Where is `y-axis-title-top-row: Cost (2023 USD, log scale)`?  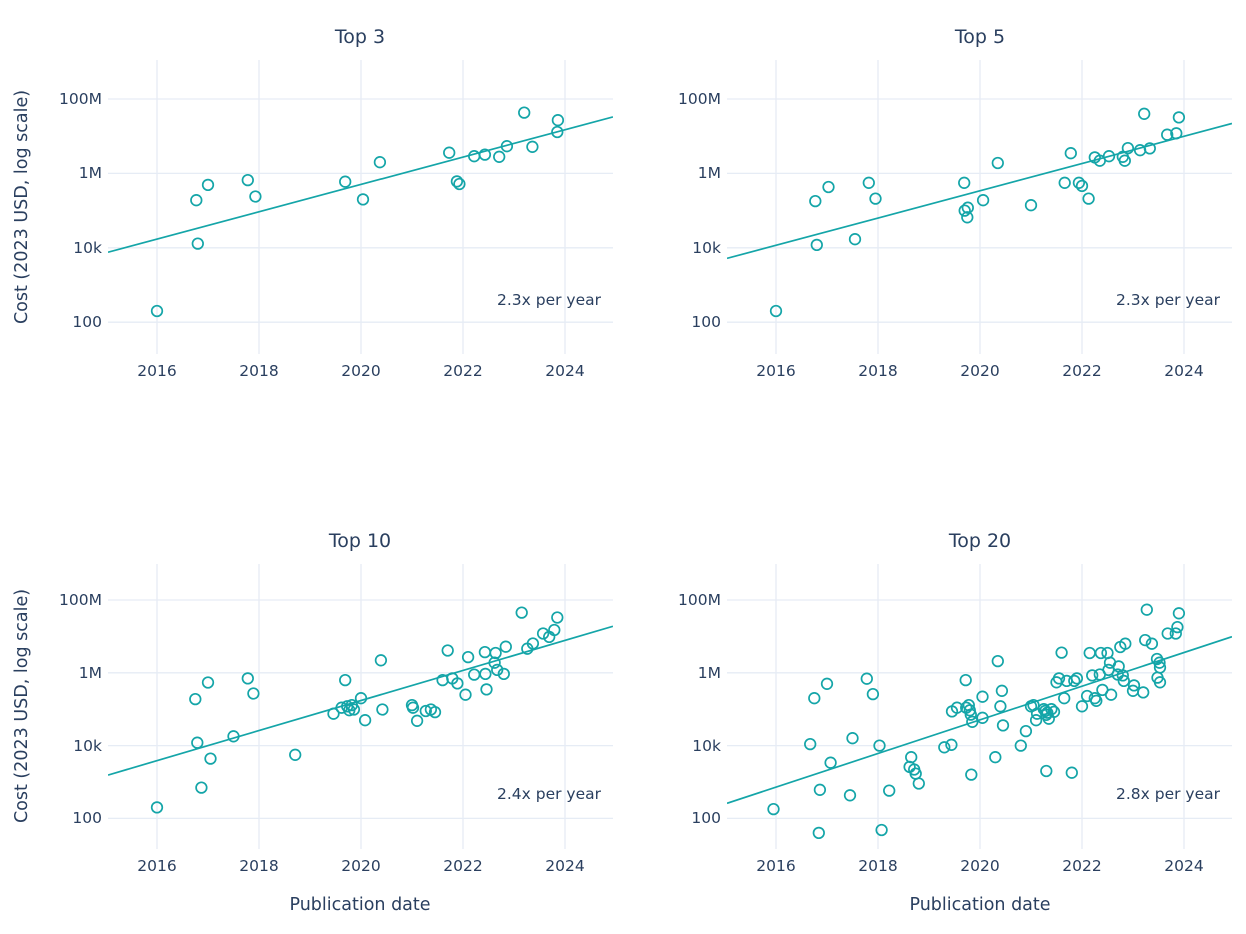 y-axis-title-top-row: Cost (2023 USD, log scale) is located at coordinates (22, 207).